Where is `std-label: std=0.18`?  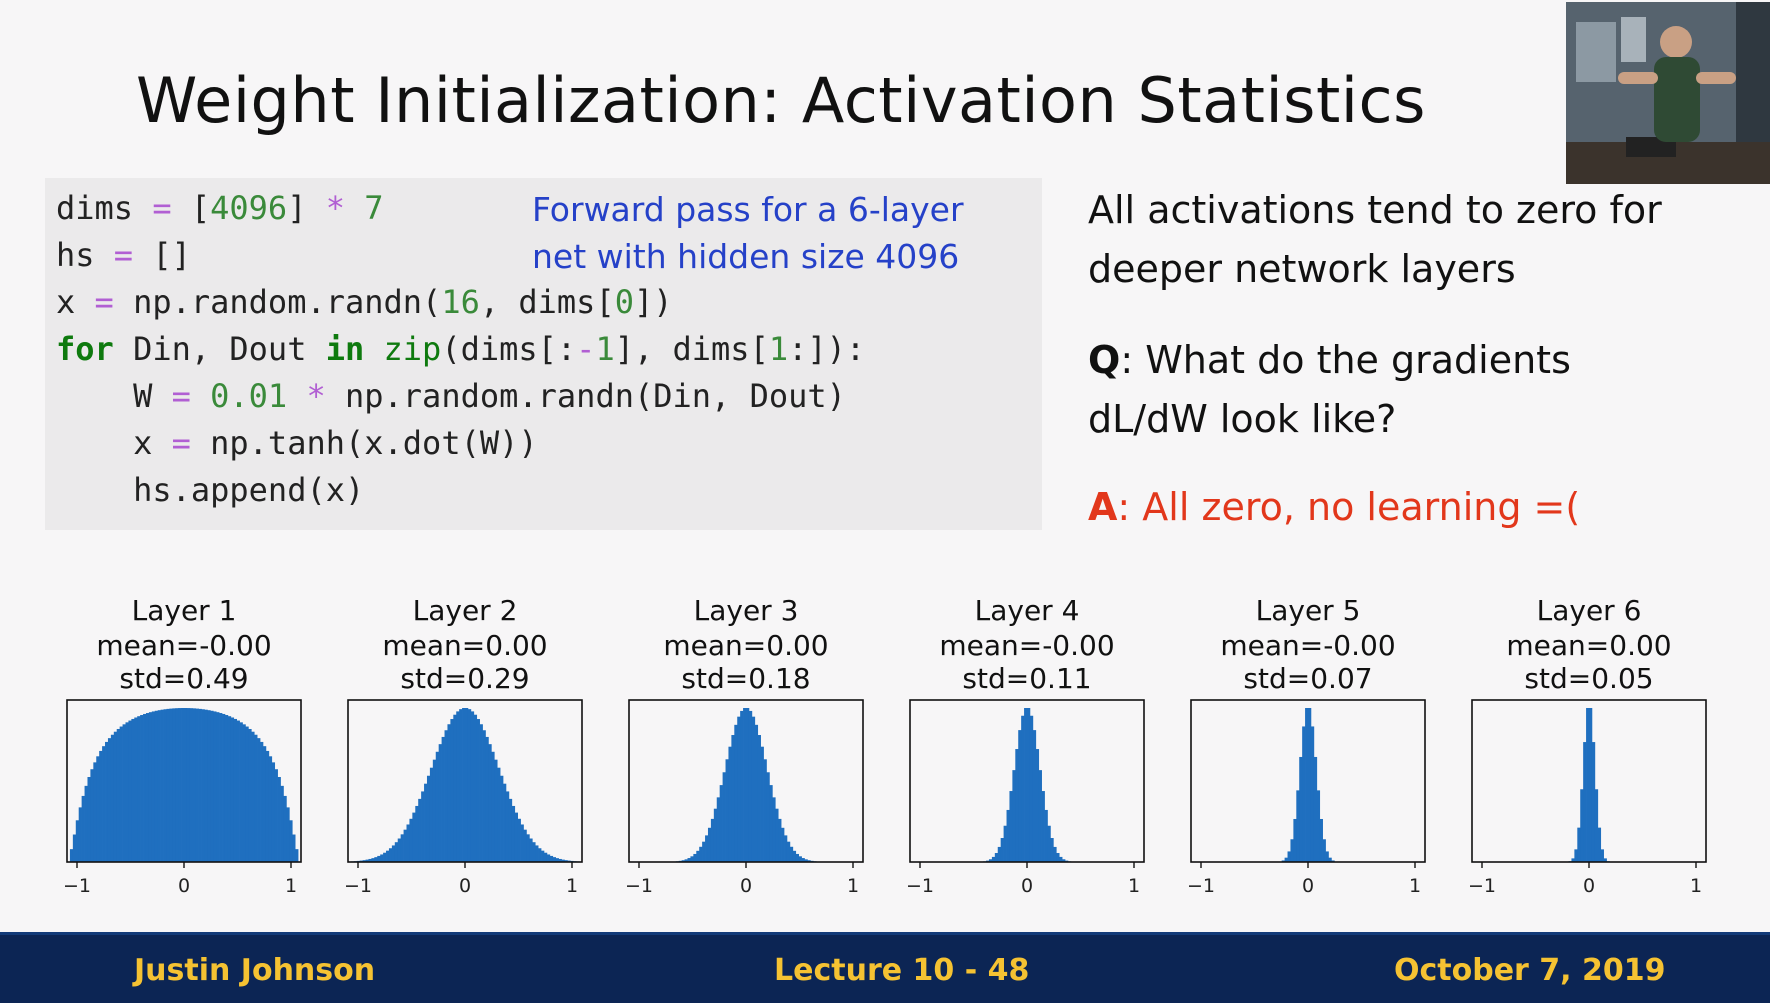
std-label: std=0.18 is located at coordinates (745, 678).